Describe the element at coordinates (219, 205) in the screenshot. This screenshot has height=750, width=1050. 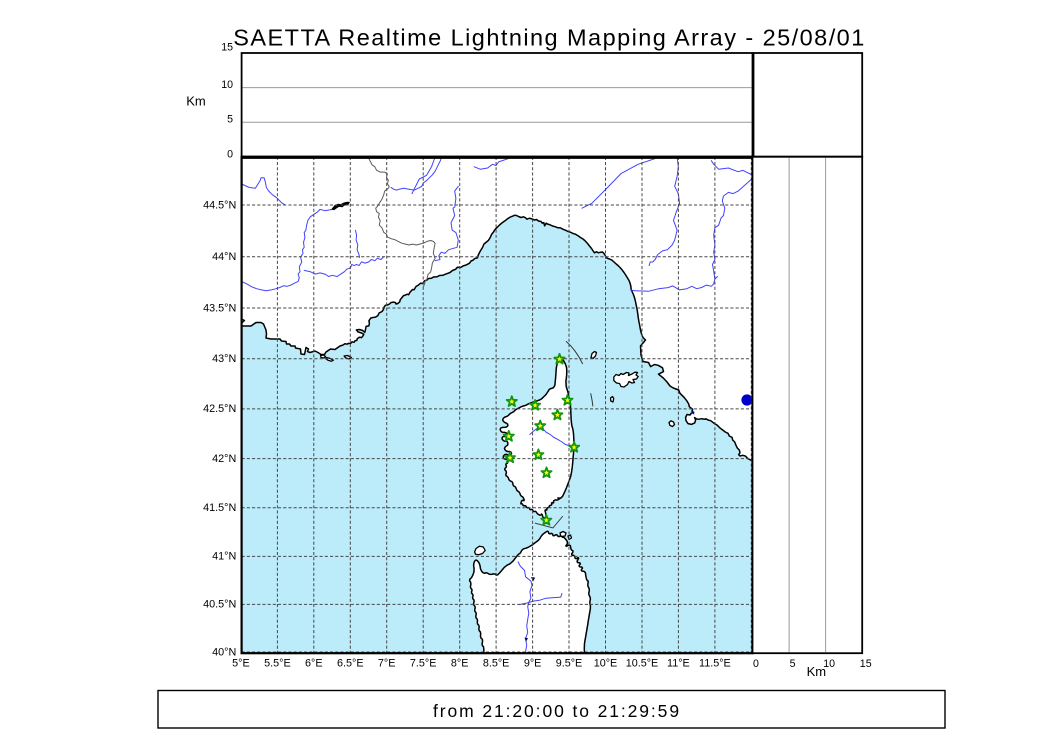
I see `svg-text: 44.5°N` at that location.